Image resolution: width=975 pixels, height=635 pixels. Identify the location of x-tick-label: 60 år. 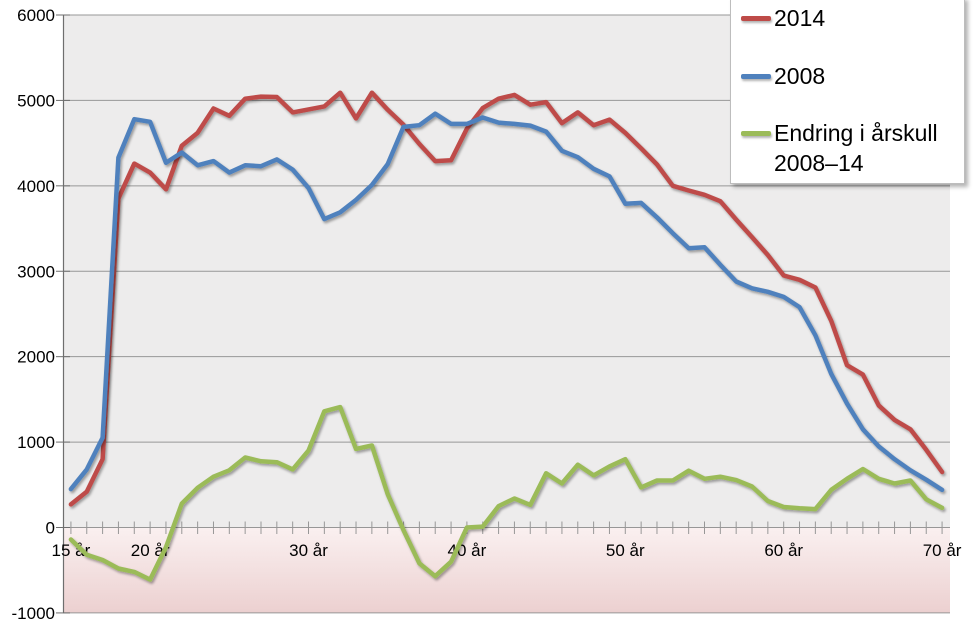
(783, 550).